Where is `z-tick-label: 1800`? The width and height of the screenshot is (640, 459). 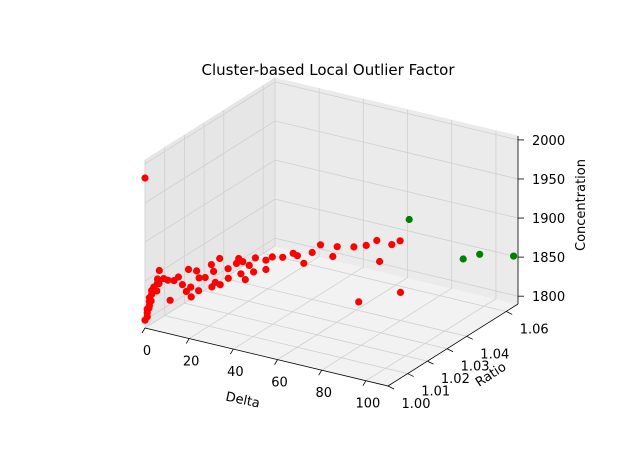
z-tick-label: 1800 is located at coordinates (548, 297).